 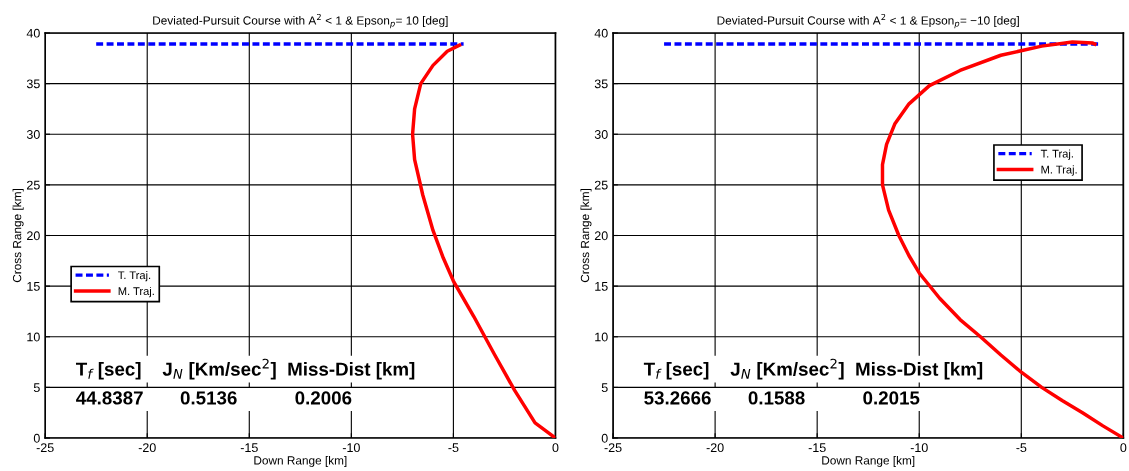 What do you see at coordinates (782, 398) in the screenshot?
I see `annotation: 53.2666 0.1588 0.2015` at bounding box center [782, 398].